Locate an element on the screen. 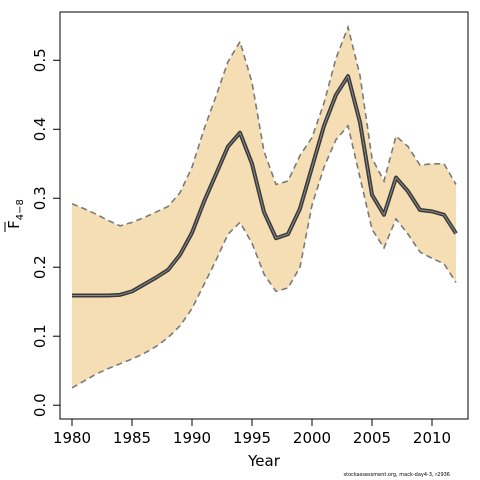  y-tick-label: 0.2 is located at coordinates (40, 267).